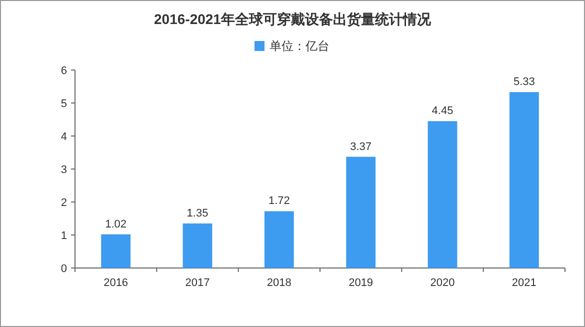 This screenshot has height=327, width=585. What do you see at coordinates (63, 104) in the screenshot?
I see `y-tick-label: 5` at bounding box center [63, 104].